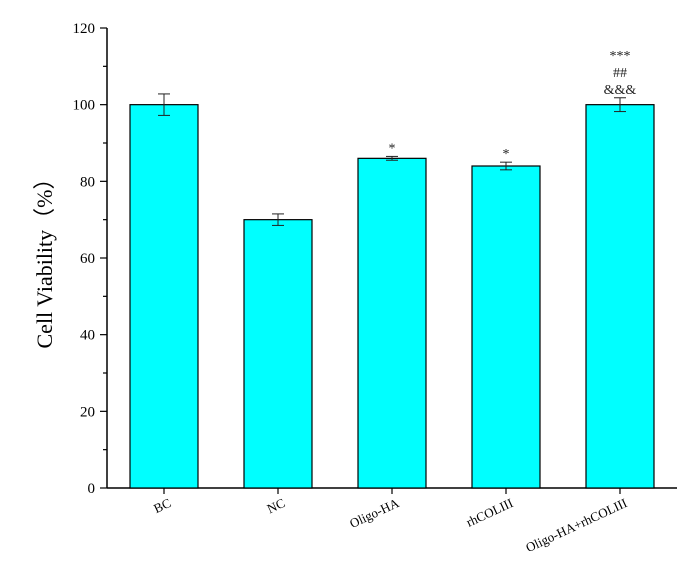 This screenshot has height=568, width=696. What do you see at coordinates (84, 29) in the screenshot?
I see `y-tick-label: 120` at bounding box center [84, 29].